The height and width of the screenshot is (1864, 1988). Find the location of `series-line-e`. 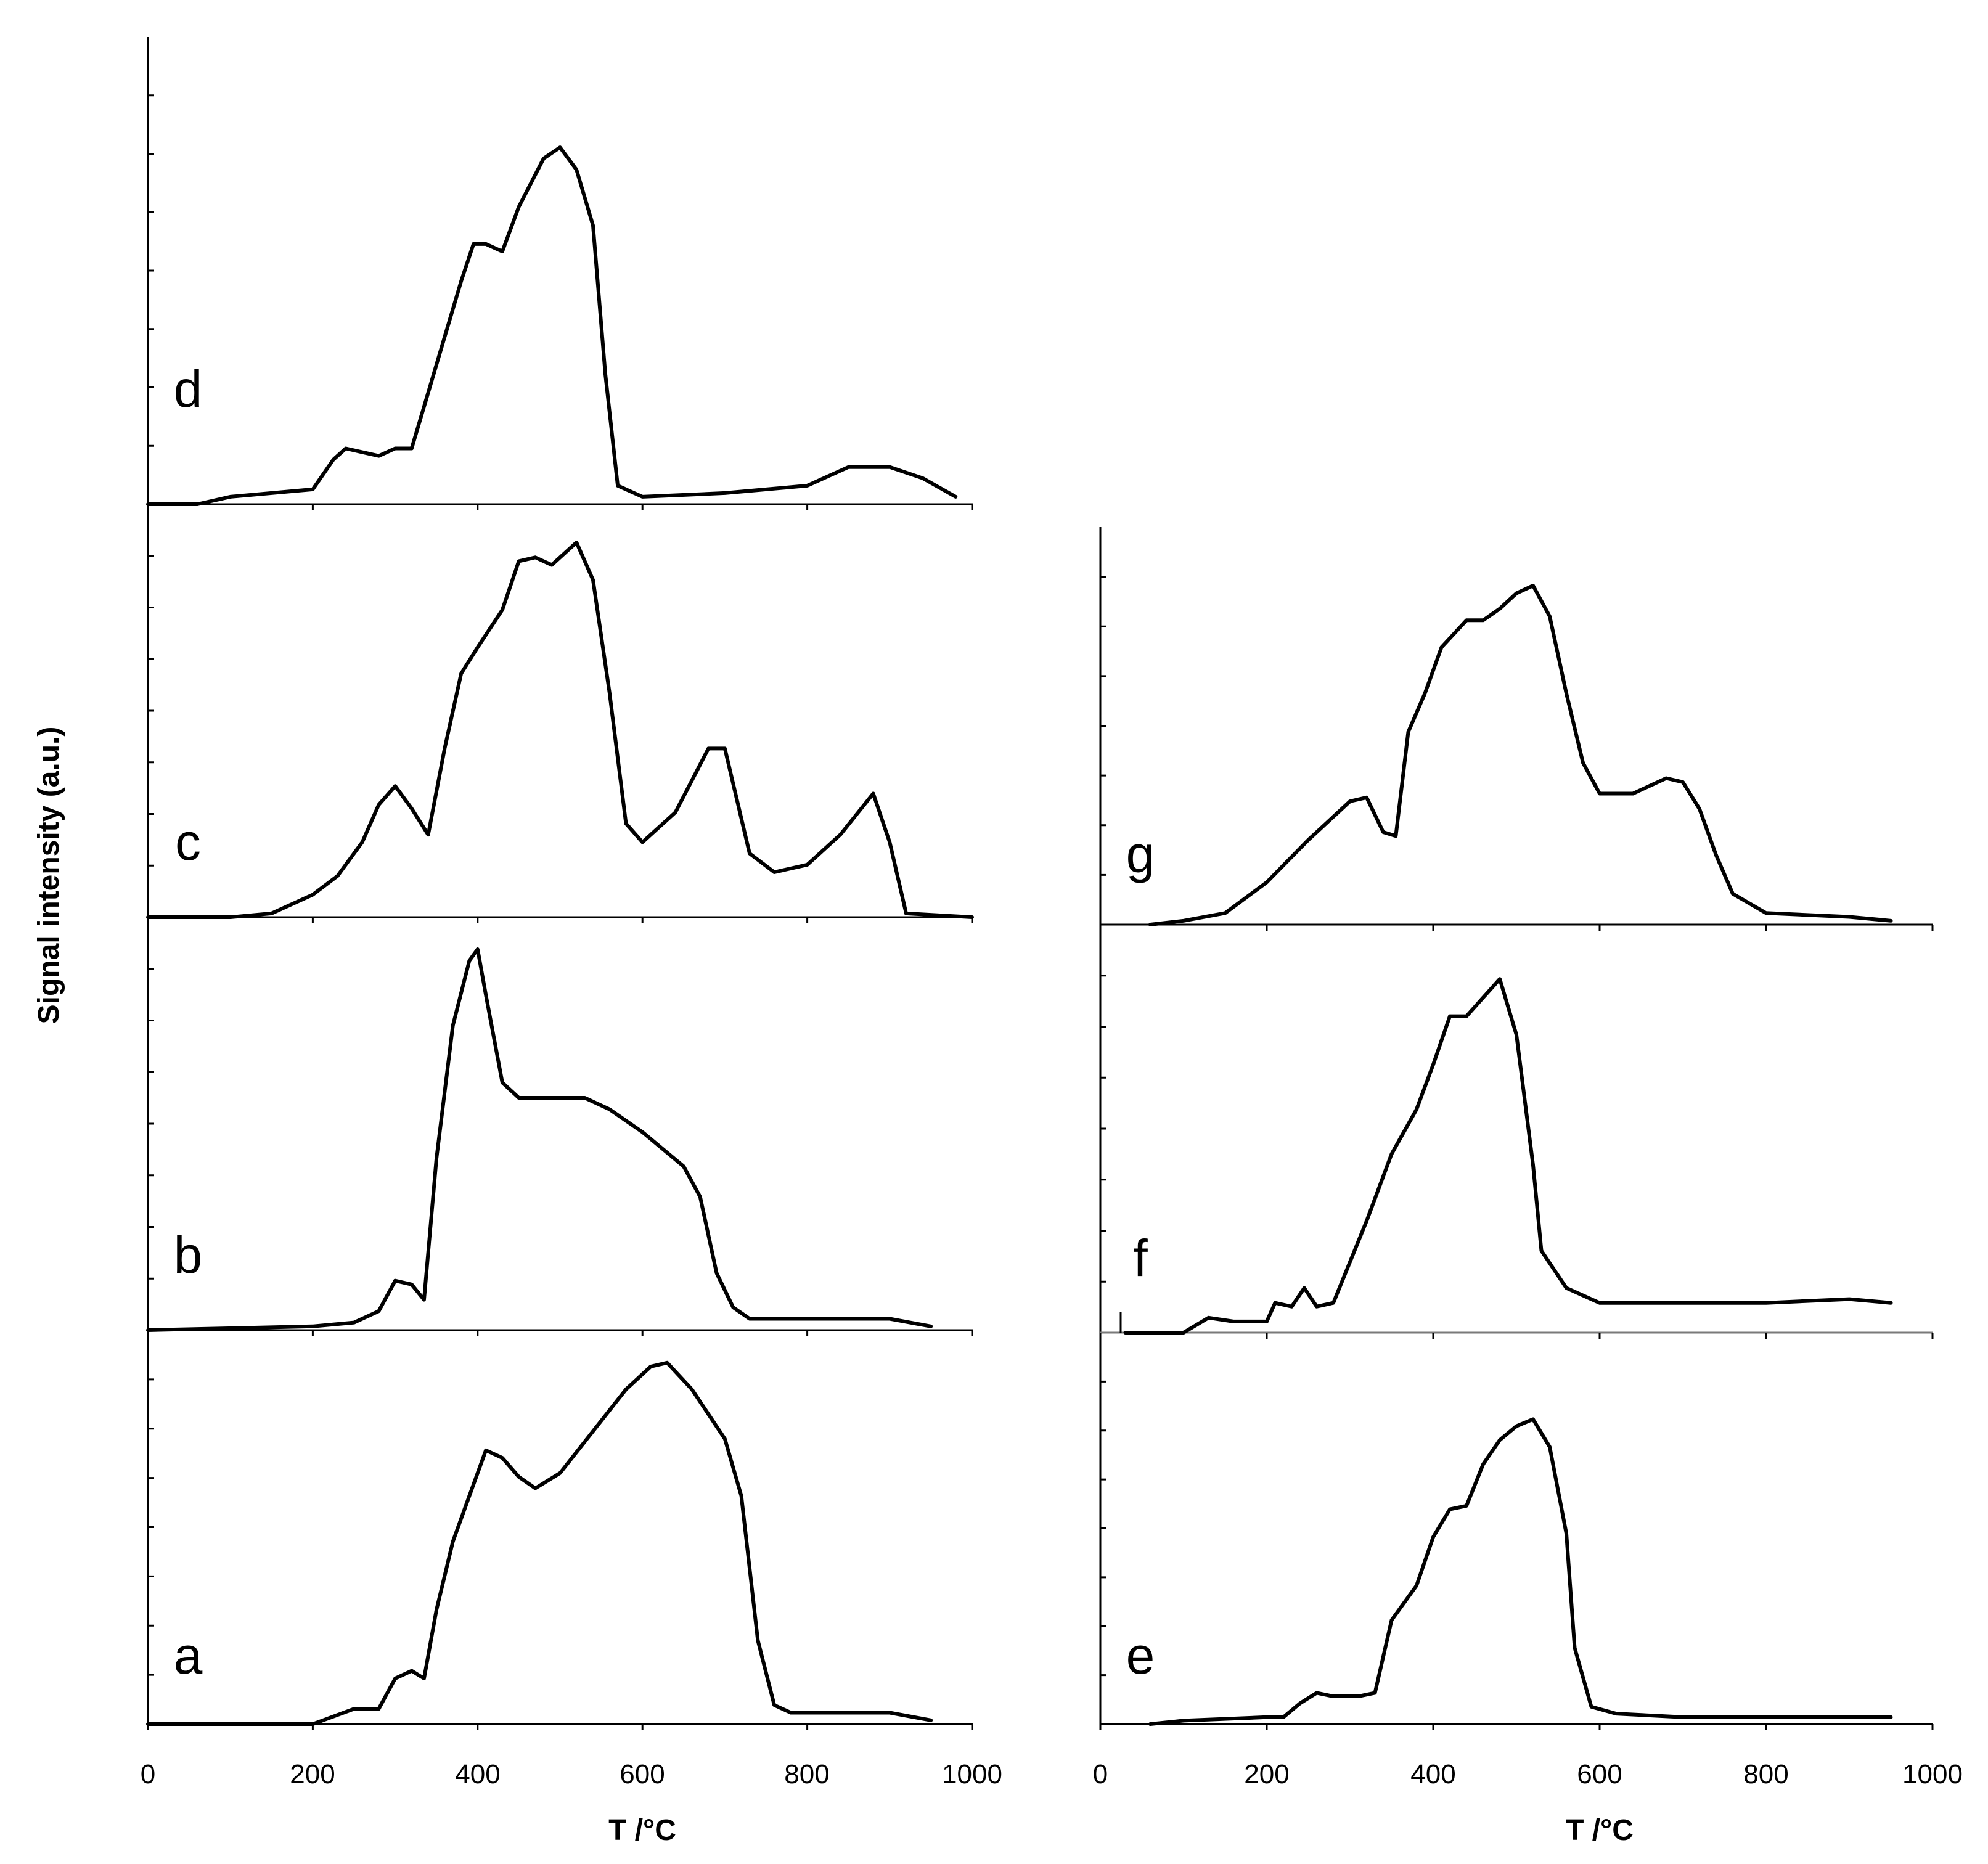

series-line-e is located at coordinates (1521, 1571).